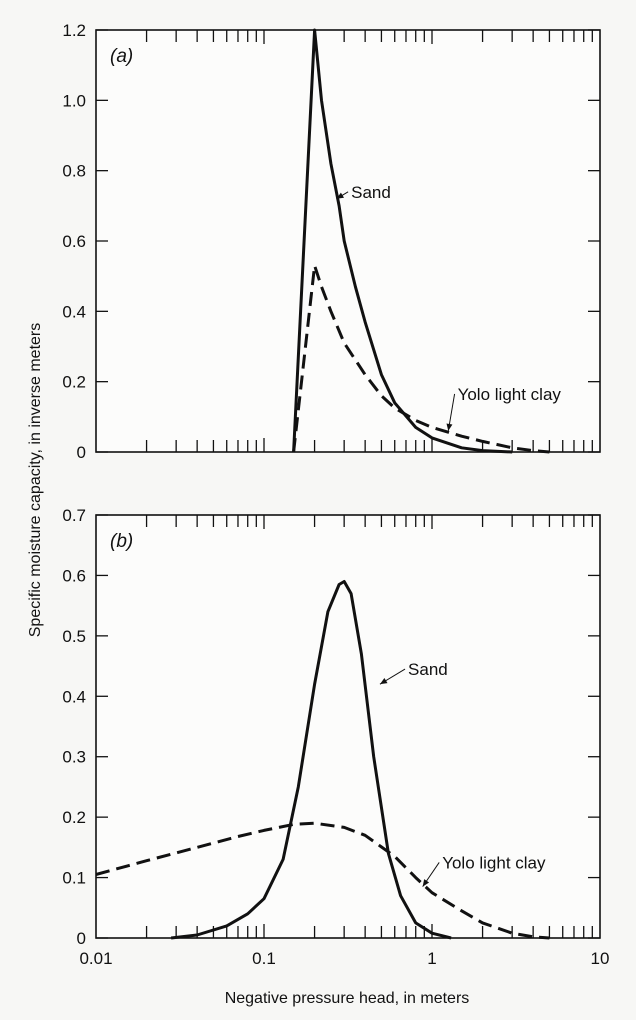 The height and width of the screenshot is (1020, 636). Describe the element at coordinates (121, 56) in the screenshot. I see `panel-label: (a)` at that location.